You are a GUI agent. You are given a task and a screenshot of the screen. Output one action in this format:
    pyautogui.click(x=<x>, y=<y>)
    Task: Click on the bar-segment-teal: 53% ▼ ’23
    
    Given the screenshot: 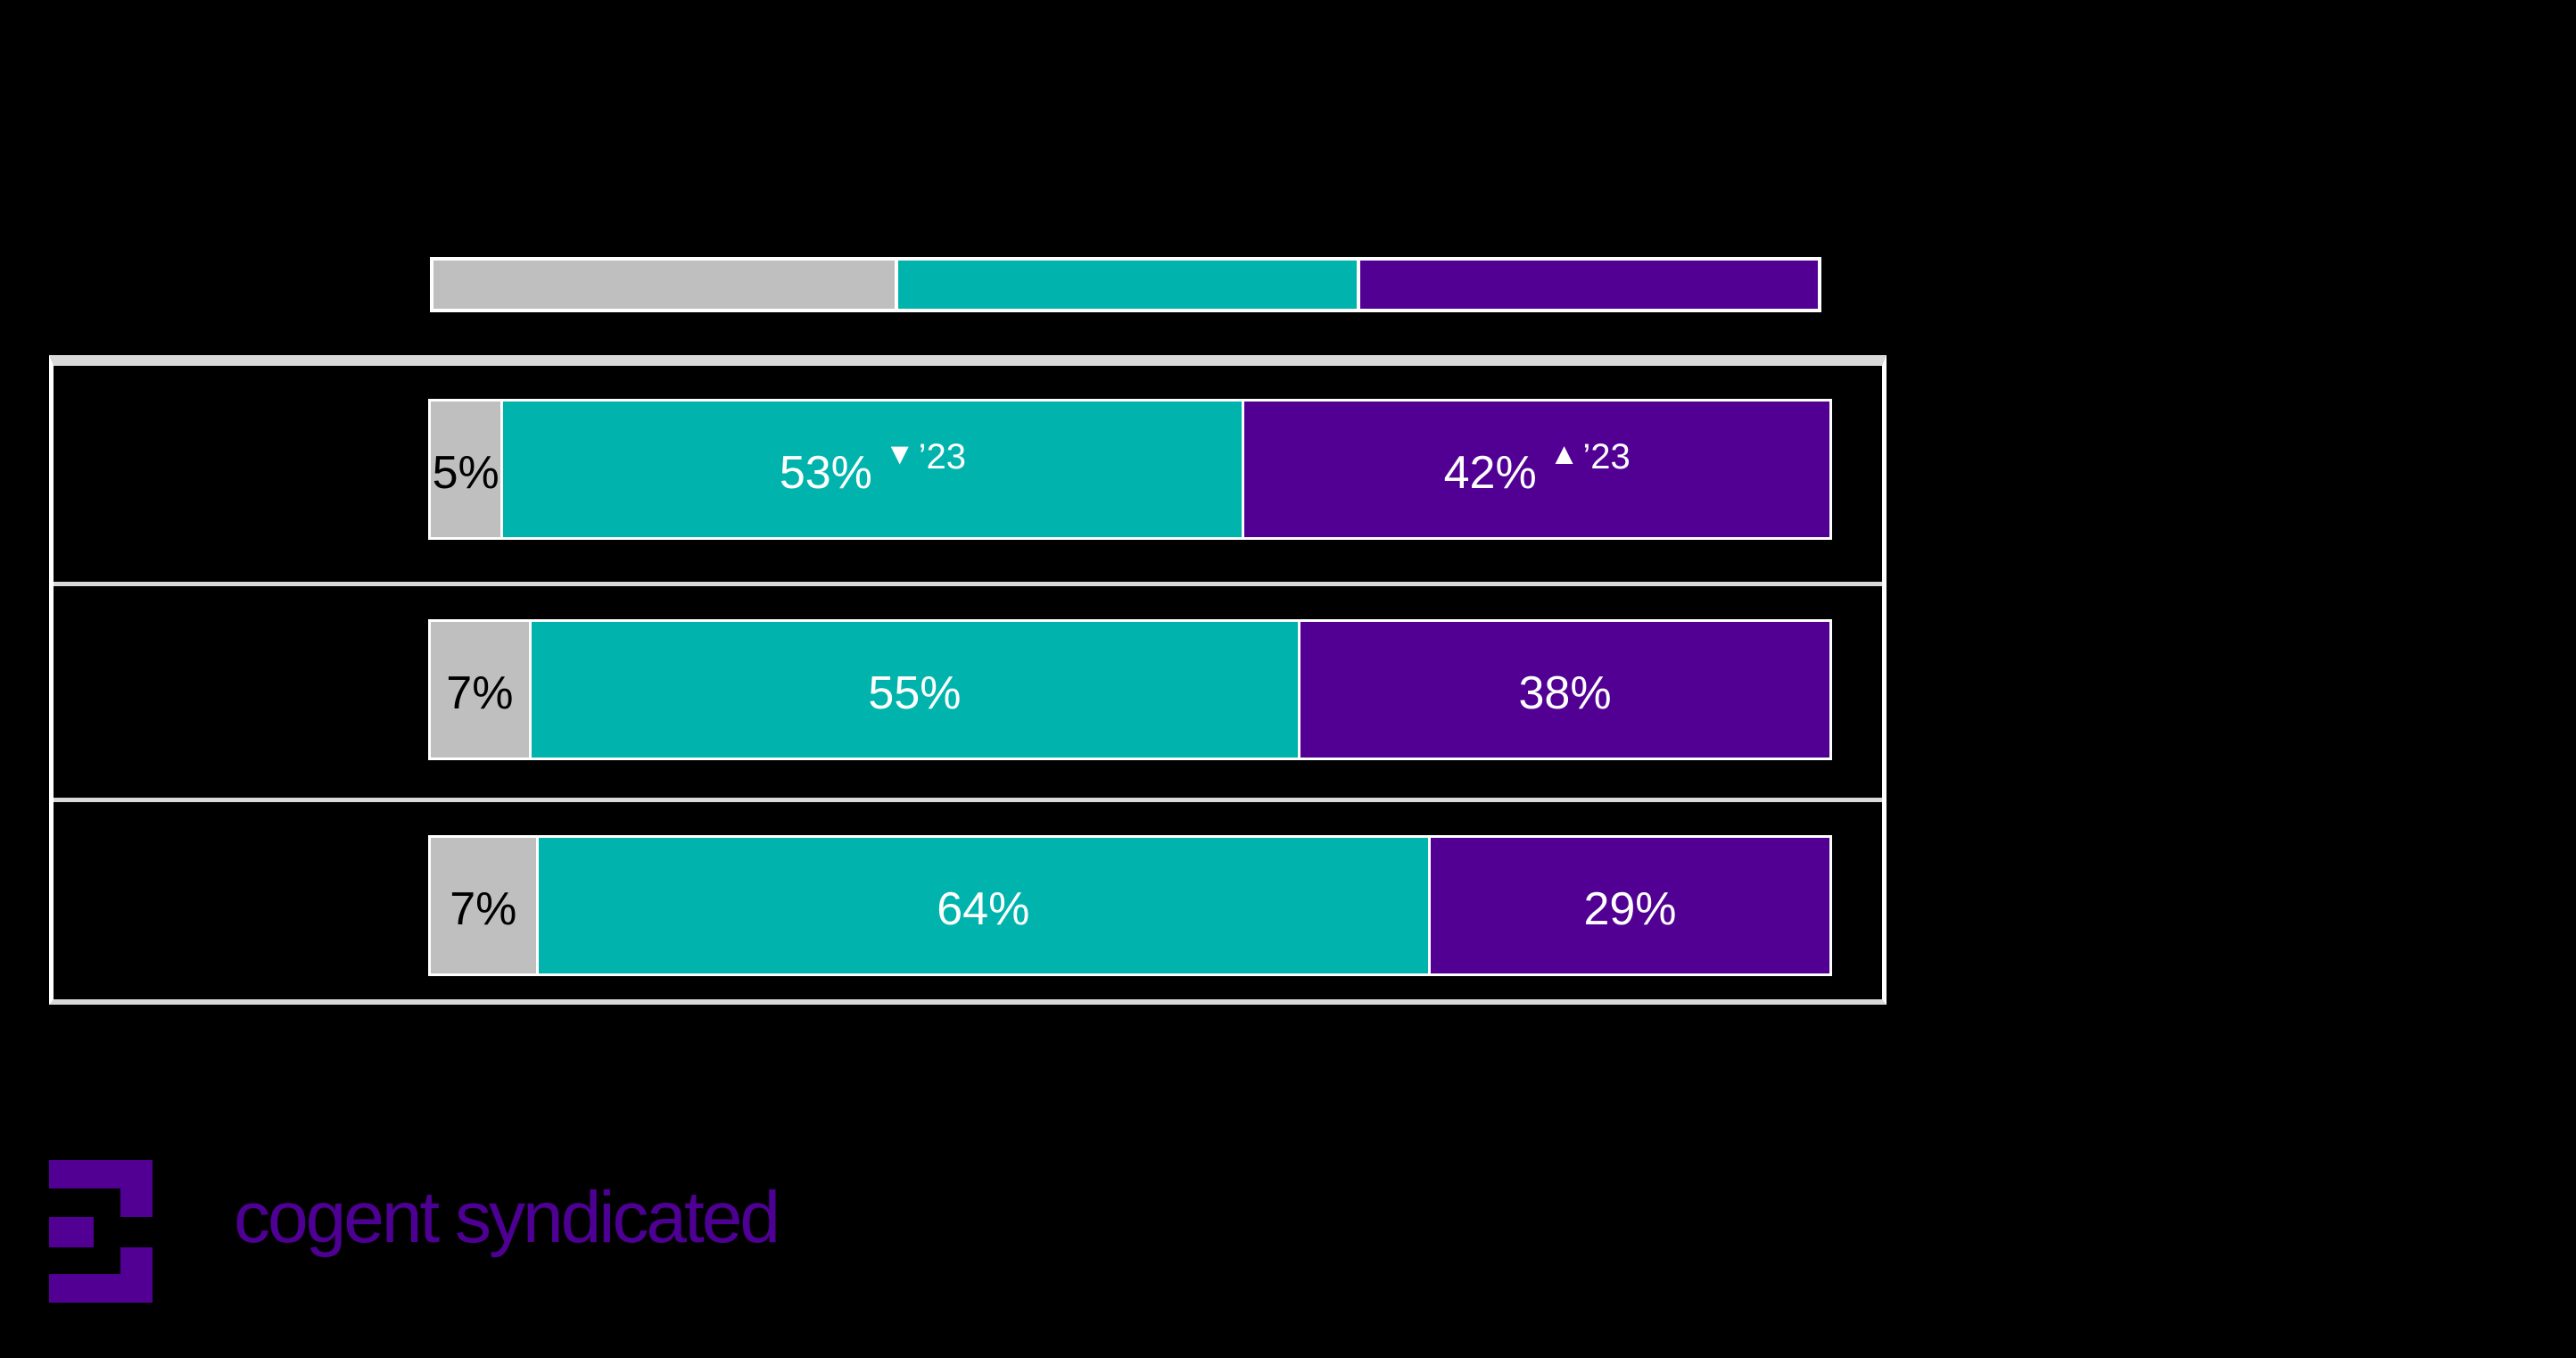 What is the action you would take?
    pyautogui.click(x=872, y=470)
    